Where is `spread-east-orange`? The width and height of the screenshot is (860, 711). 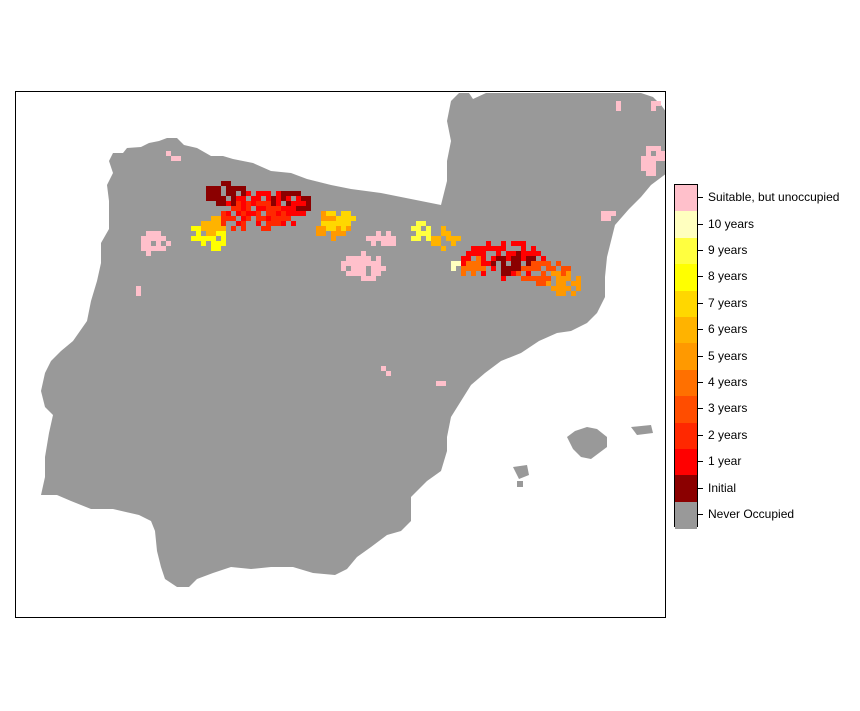 spread-east-orange is located at coordinates (446, 238).